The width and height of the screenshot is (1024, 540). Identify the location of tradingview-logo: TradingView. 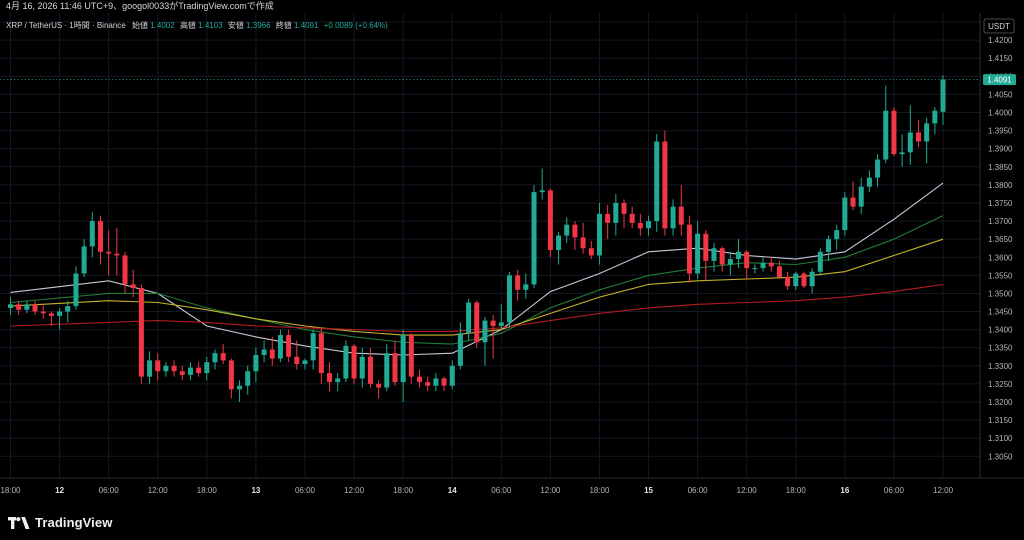
(60, 522).